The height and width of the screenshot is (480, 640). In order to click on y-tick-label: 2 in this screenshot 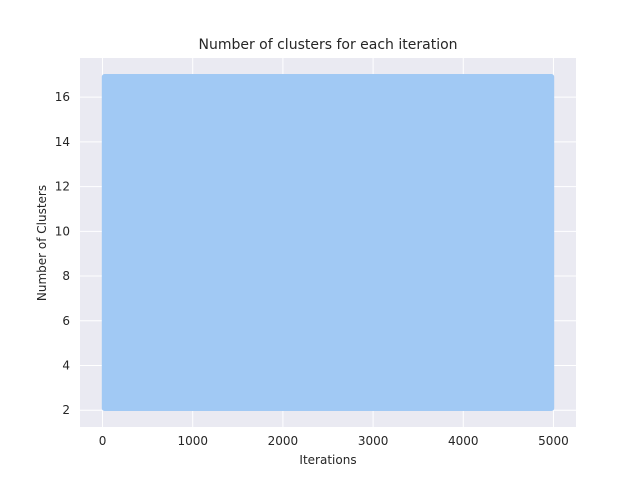, I will do `click(66, 410)`.